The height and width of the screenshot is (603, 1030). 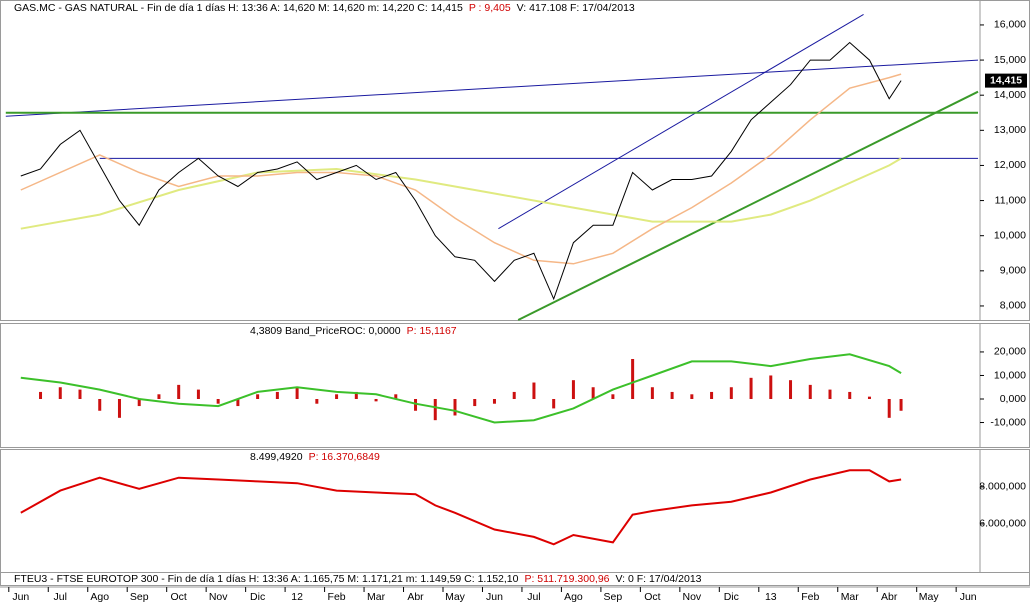 I want to click on y-tick-label: 11,000, so click(x=1010, y=200).